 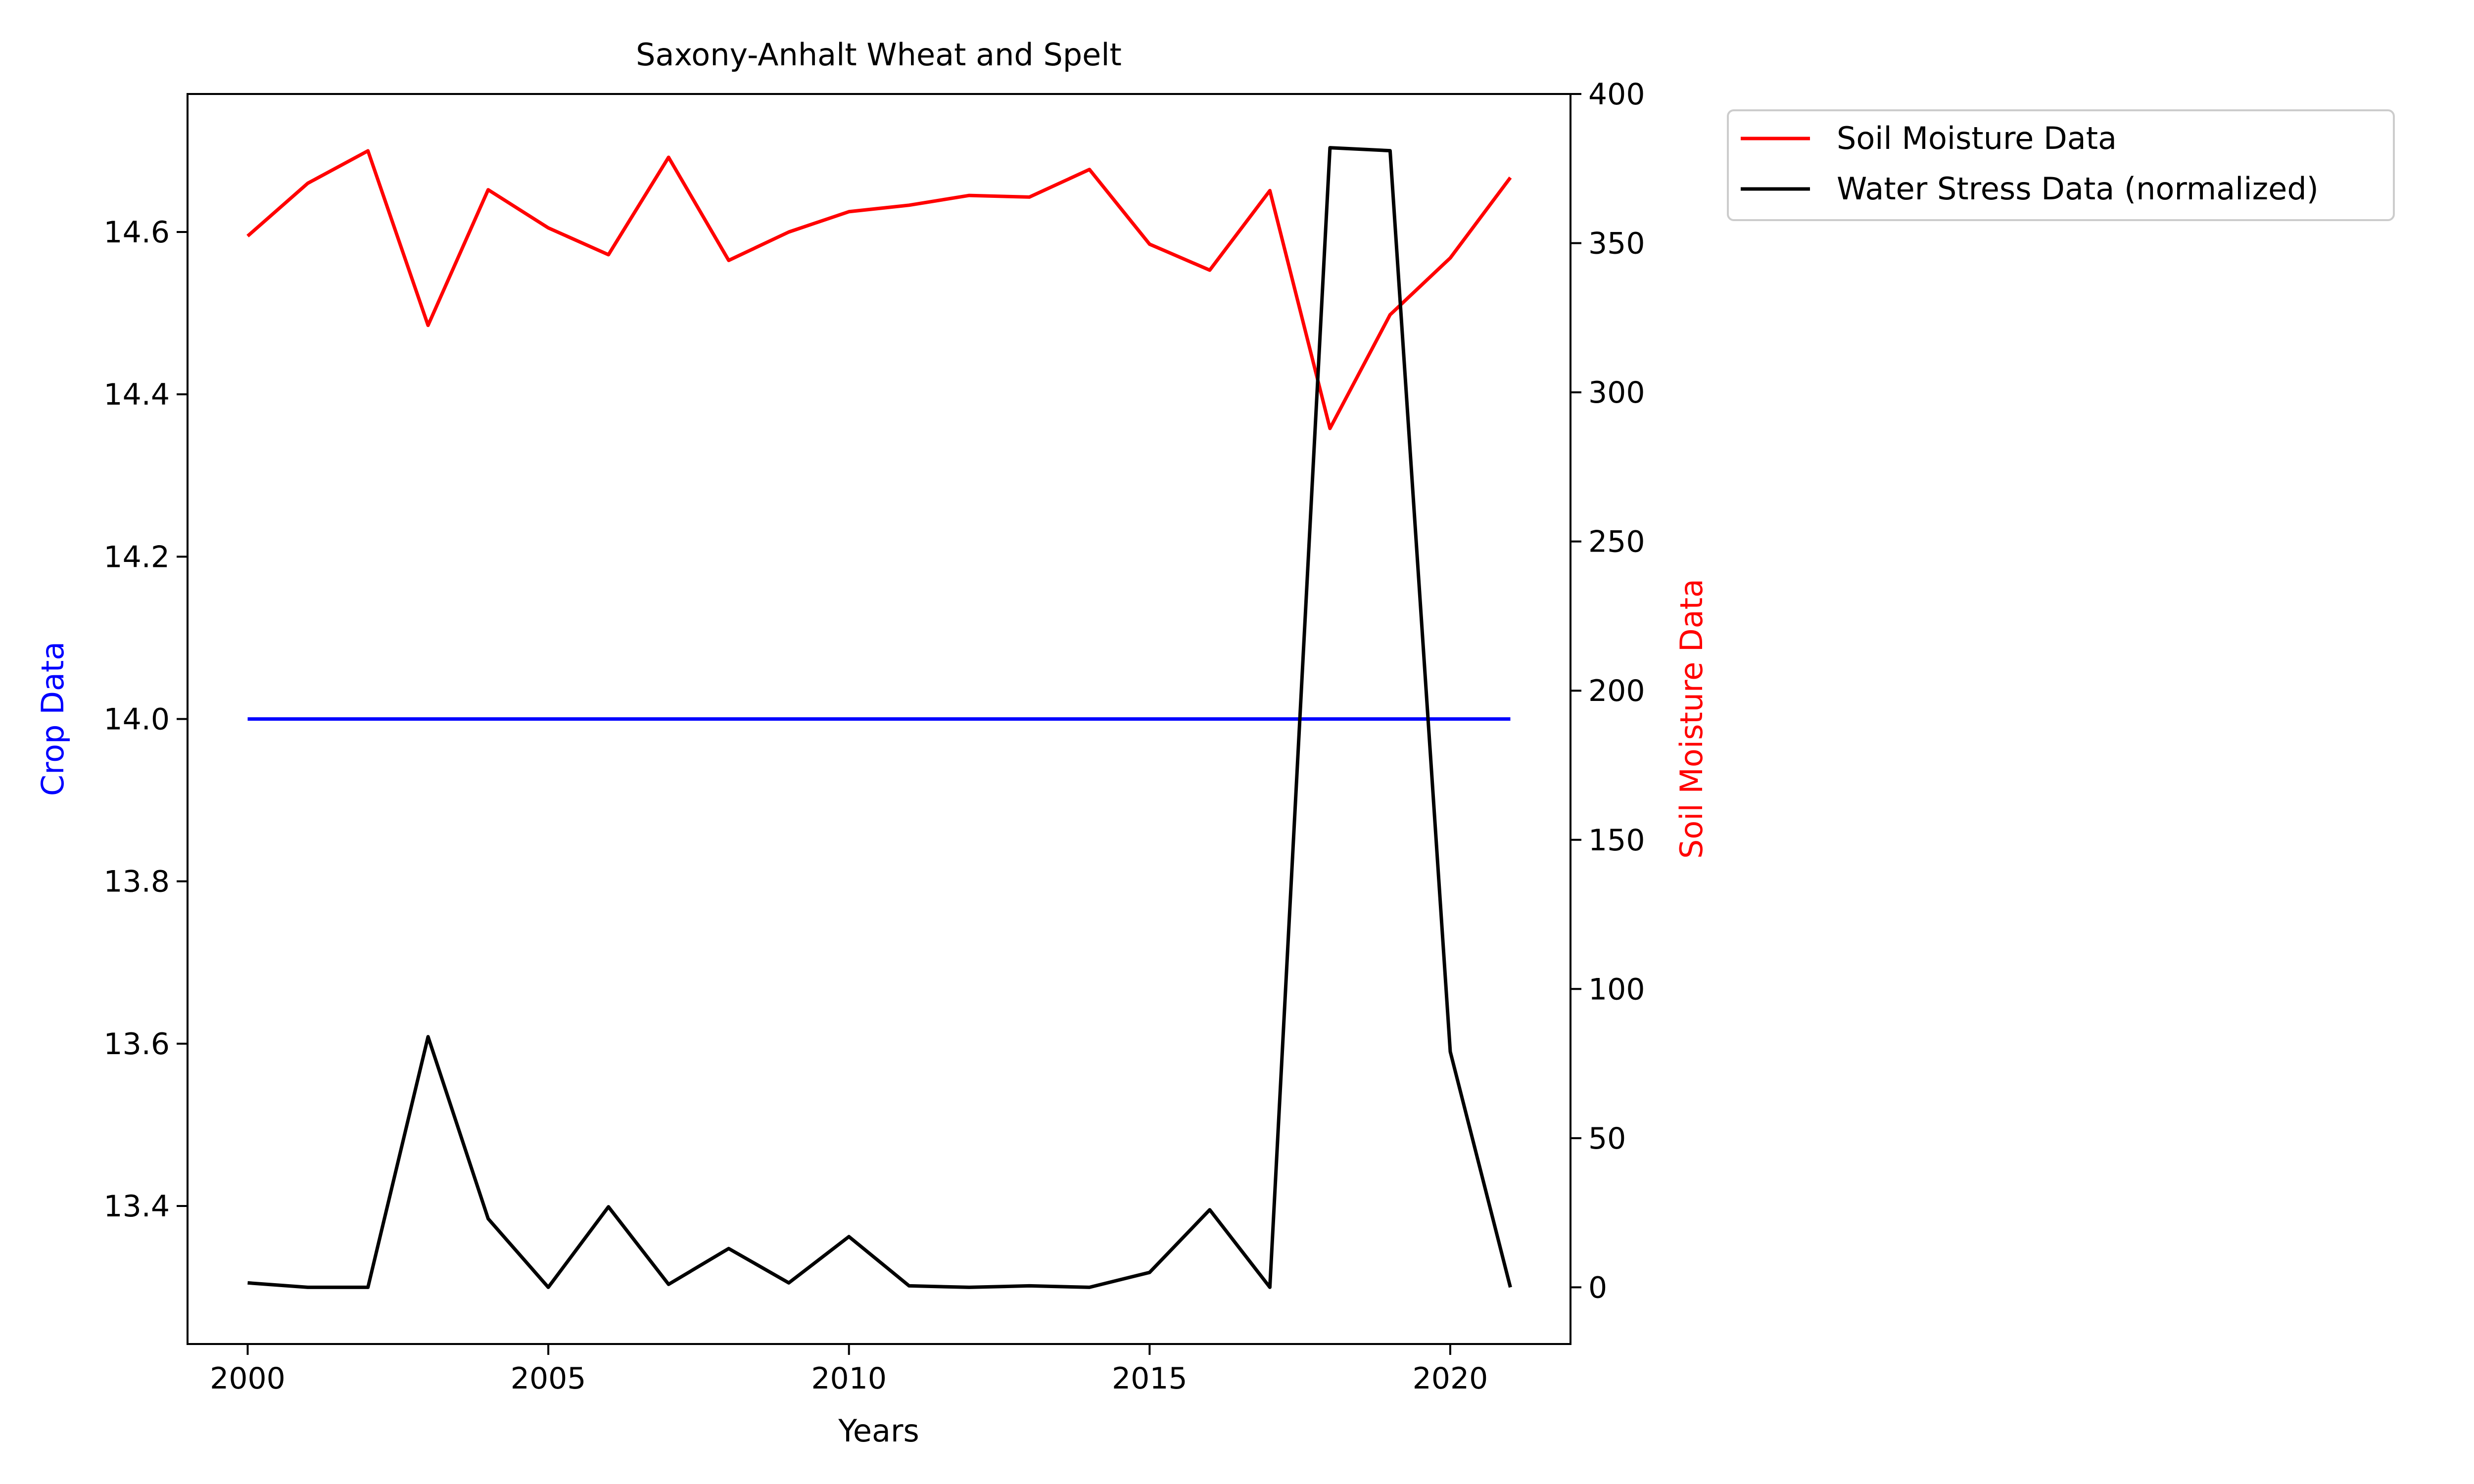 I want to click on chart-title: Saxony-Anhalt Wheat and Spelt, so click(x=879, y=55).